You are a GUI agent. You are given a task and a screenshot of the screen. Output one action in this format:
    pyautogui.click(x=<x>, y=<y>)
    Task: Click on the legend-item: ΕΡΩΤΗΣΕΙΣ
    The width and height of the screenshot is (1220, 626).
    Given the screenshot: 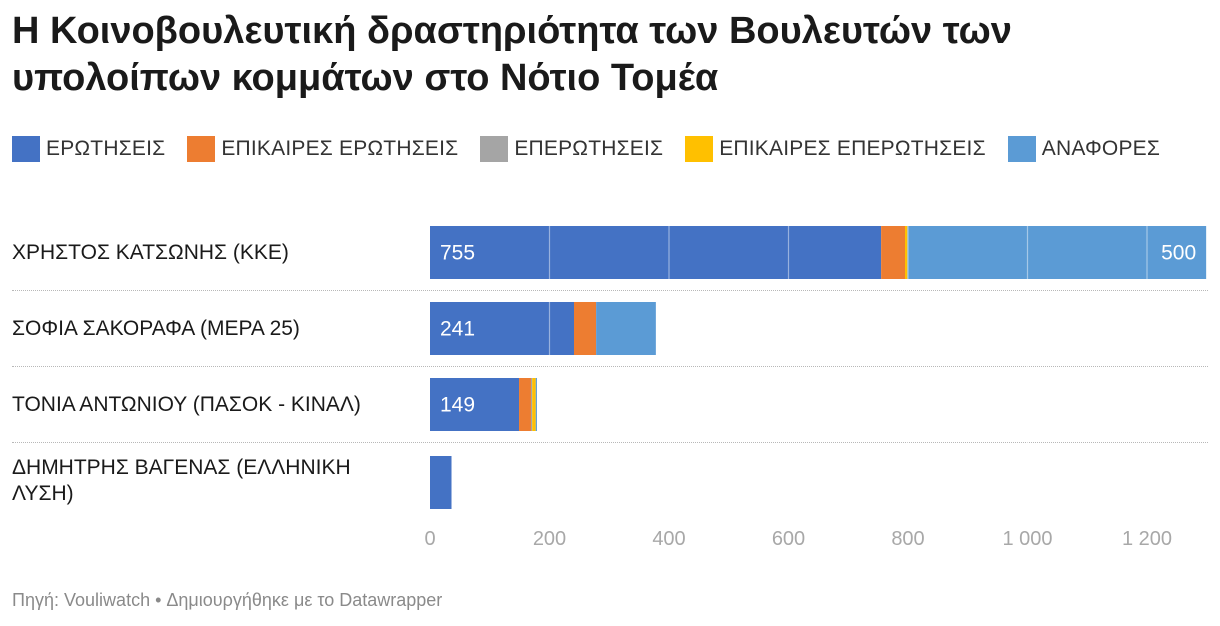 What is the action you would take?
    pyautogui.click(x=88, y=149)
    